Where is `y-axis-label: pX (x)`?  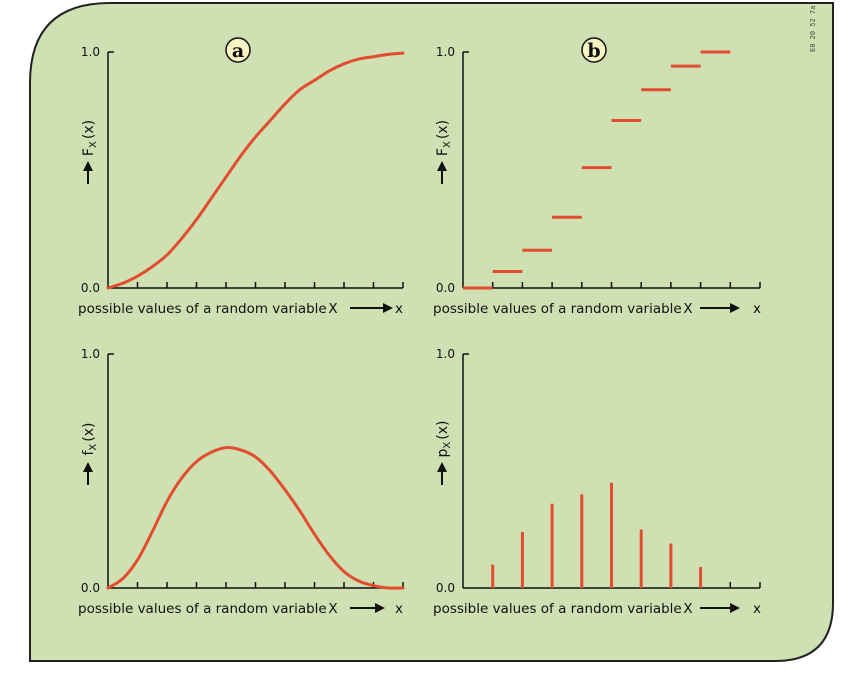 y-axis-label: pX (x) is located at coordinates (444, 439).